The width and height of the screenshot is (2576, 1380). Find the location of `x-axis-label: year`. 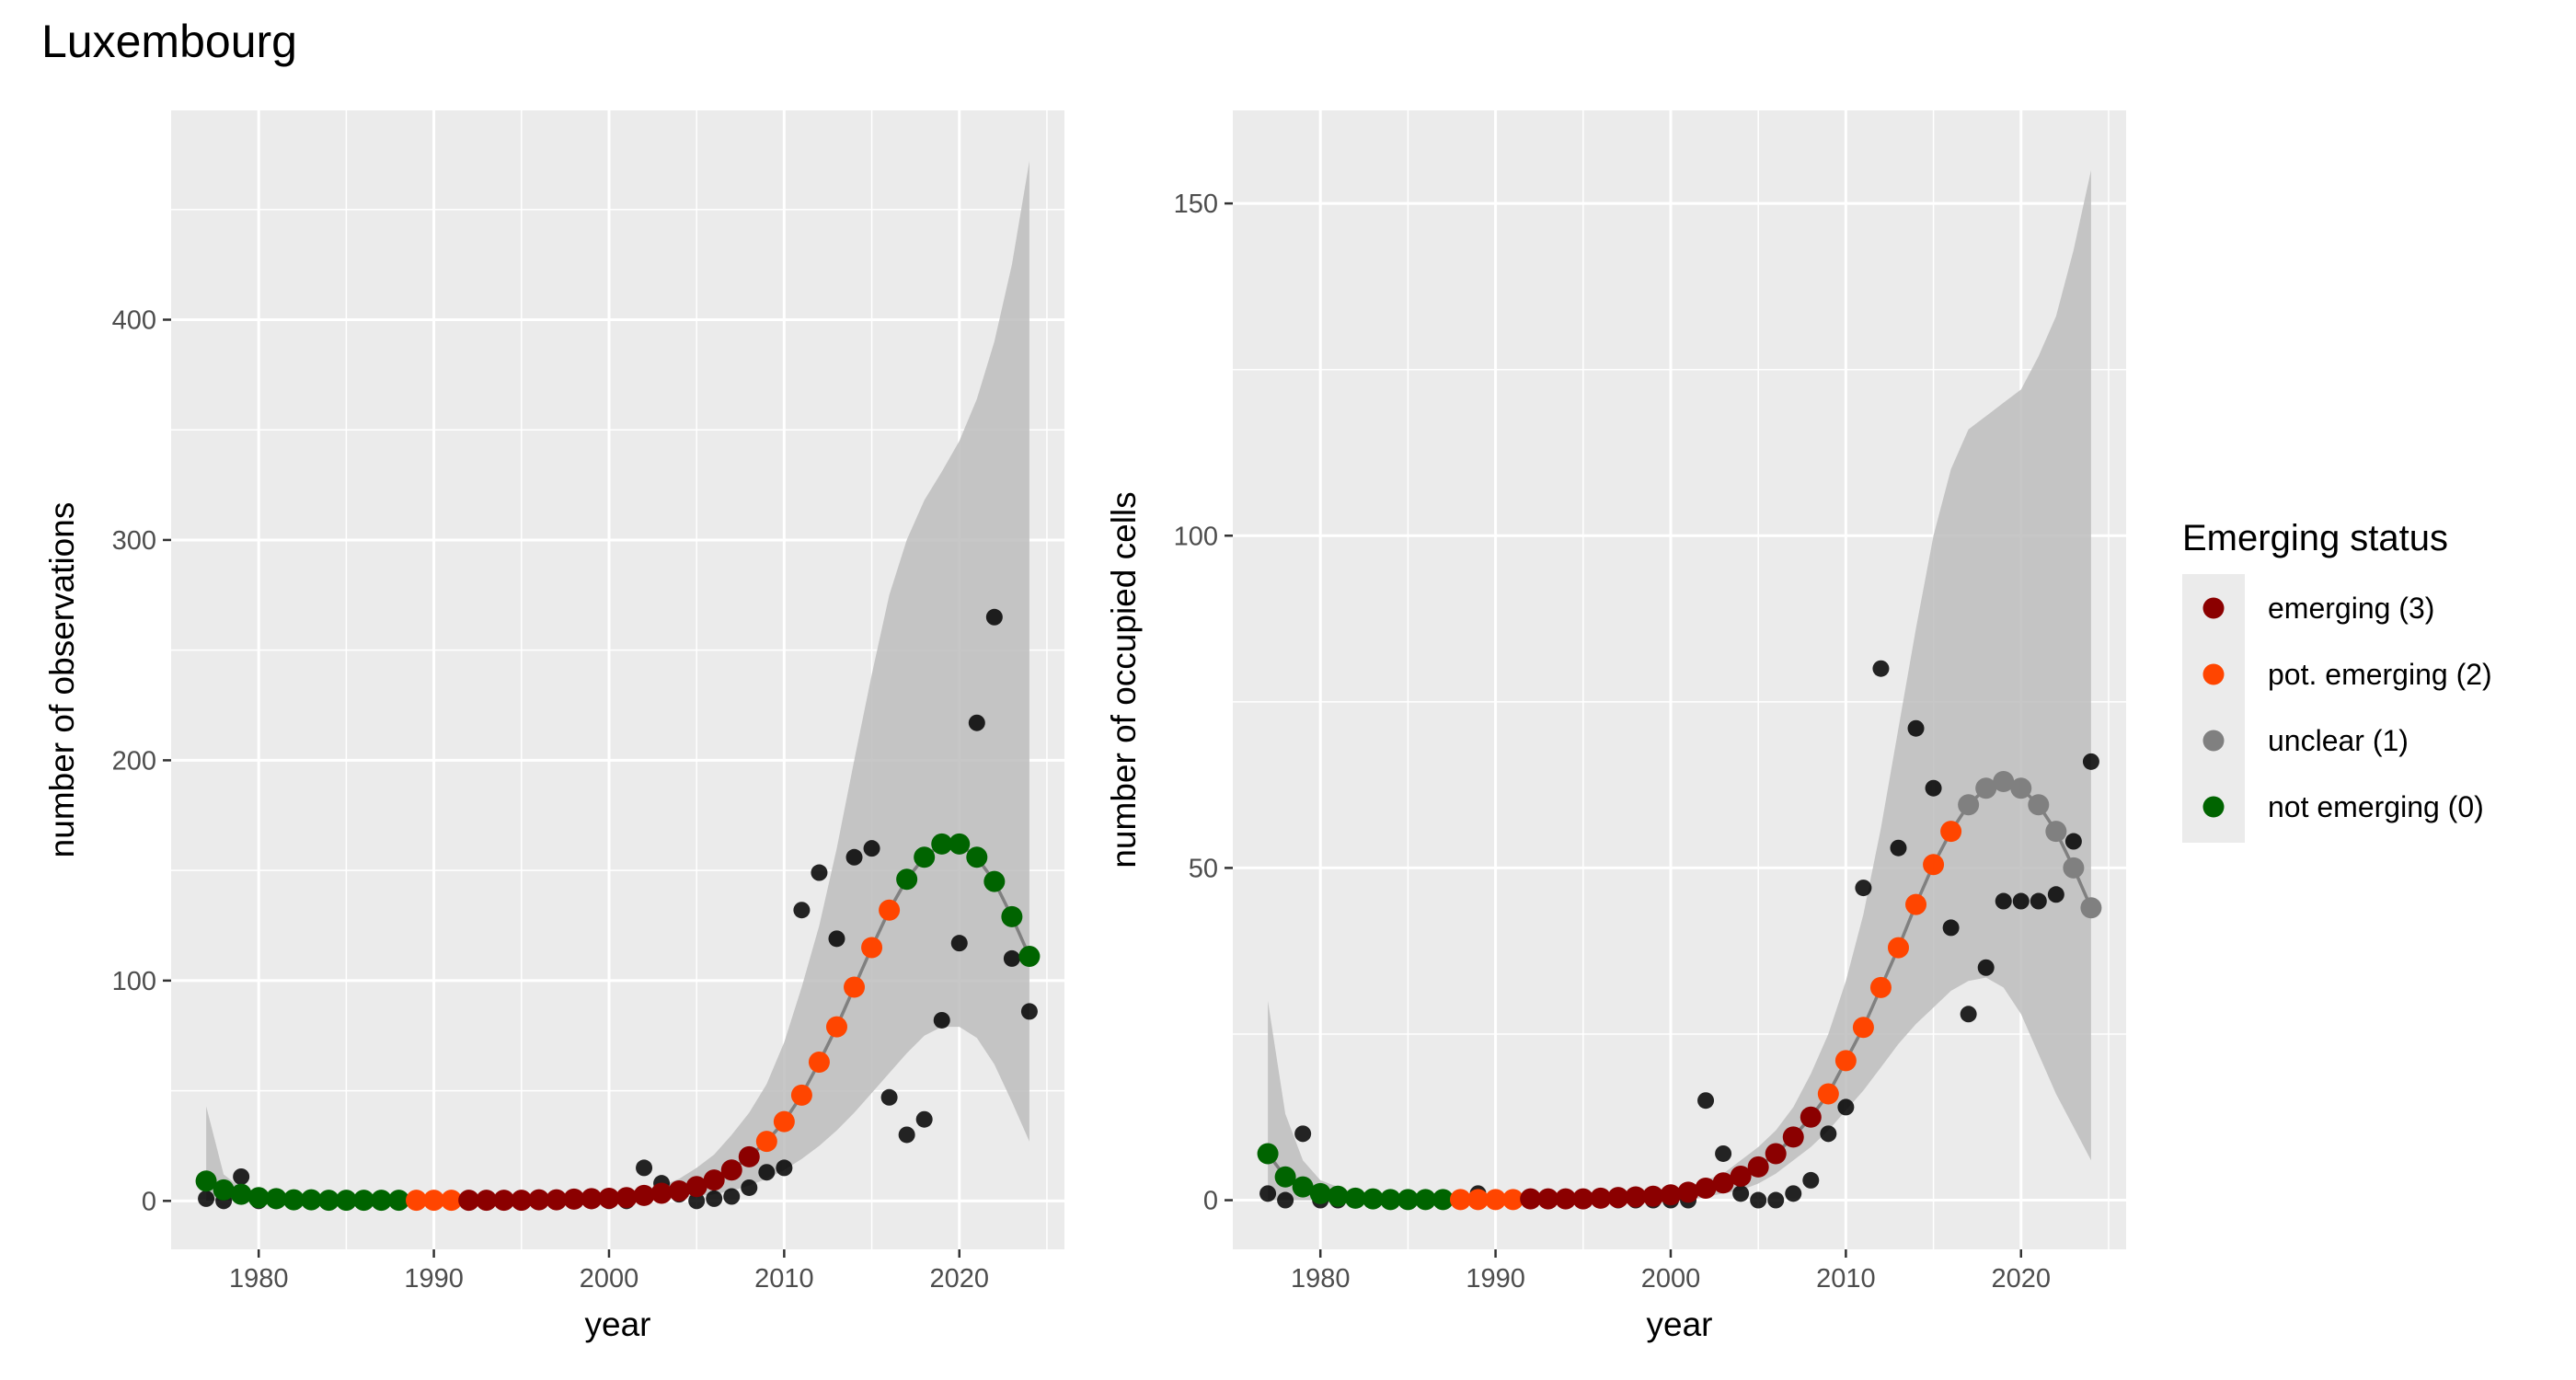

x-axis-label: year is located at coordinates (618, 1324).